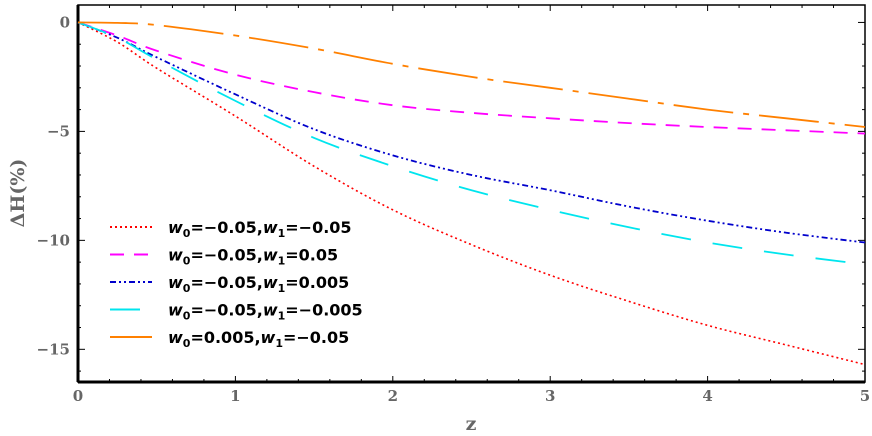 The image size is (872, 436). I want to click on y-axis-label: ΔH(%), so click(18, 193).